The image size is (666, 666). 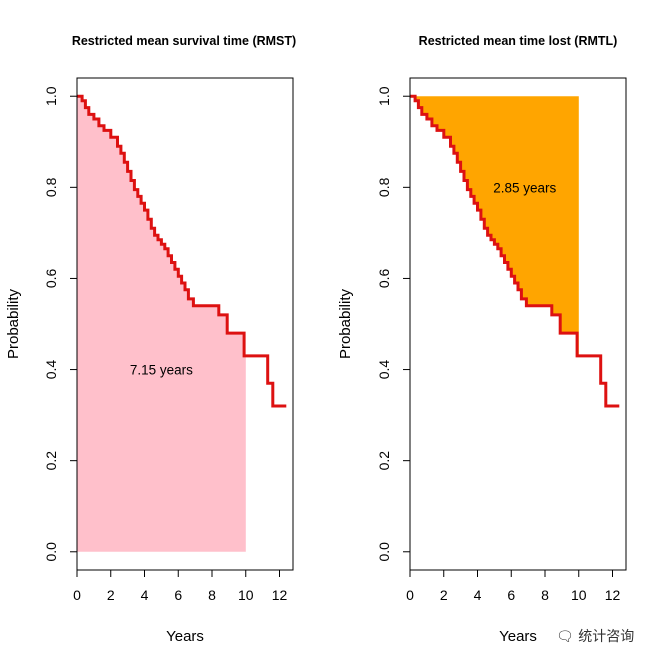 I want to click on chart-title: Restricted mean survival time (RMST), so click(x=184, y=41).